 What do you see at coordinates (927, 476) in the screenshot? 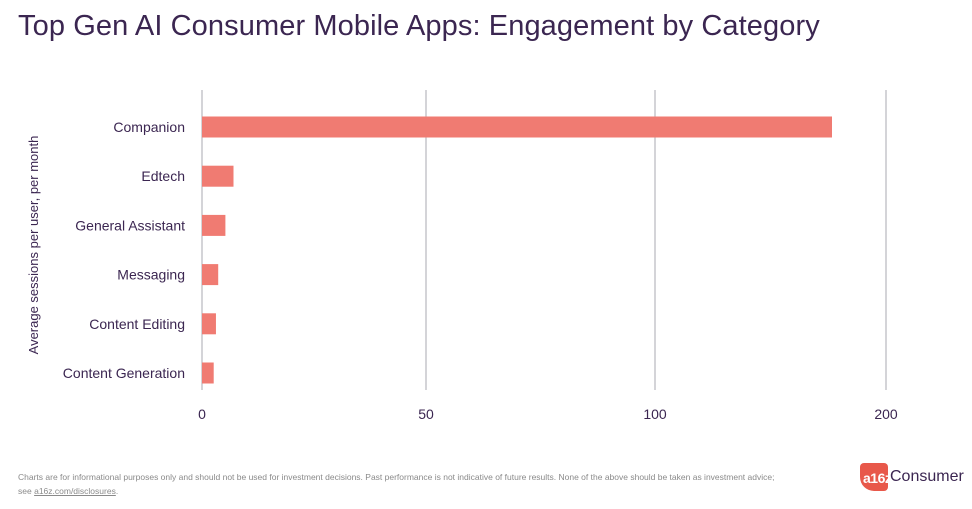
I see `consumer-logo-text: Consumer` at bounding box center [927, 476].